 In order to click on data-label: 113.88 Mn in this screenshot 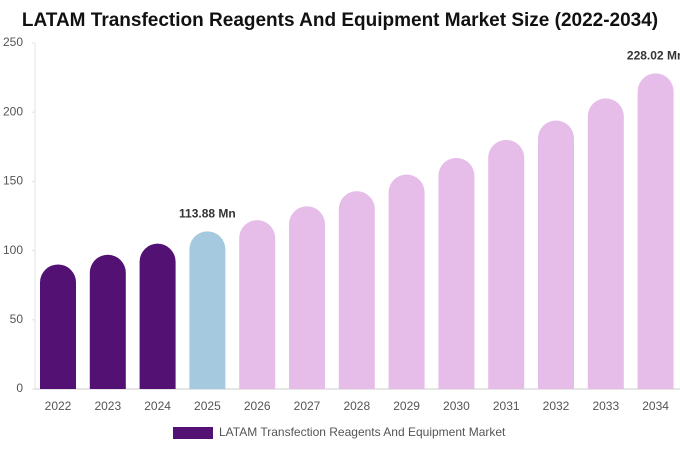, I will do `click(207, 214)`.